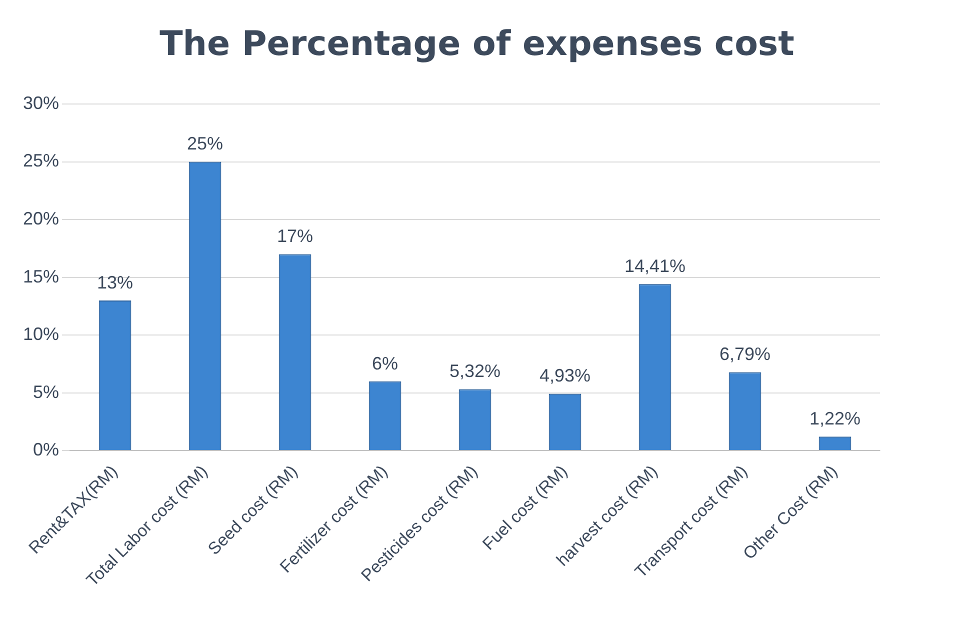  Describe the element at coordinates (477, 45) in the screenshot. I see `chart-title: The Percentage of expenses cost` at that location.